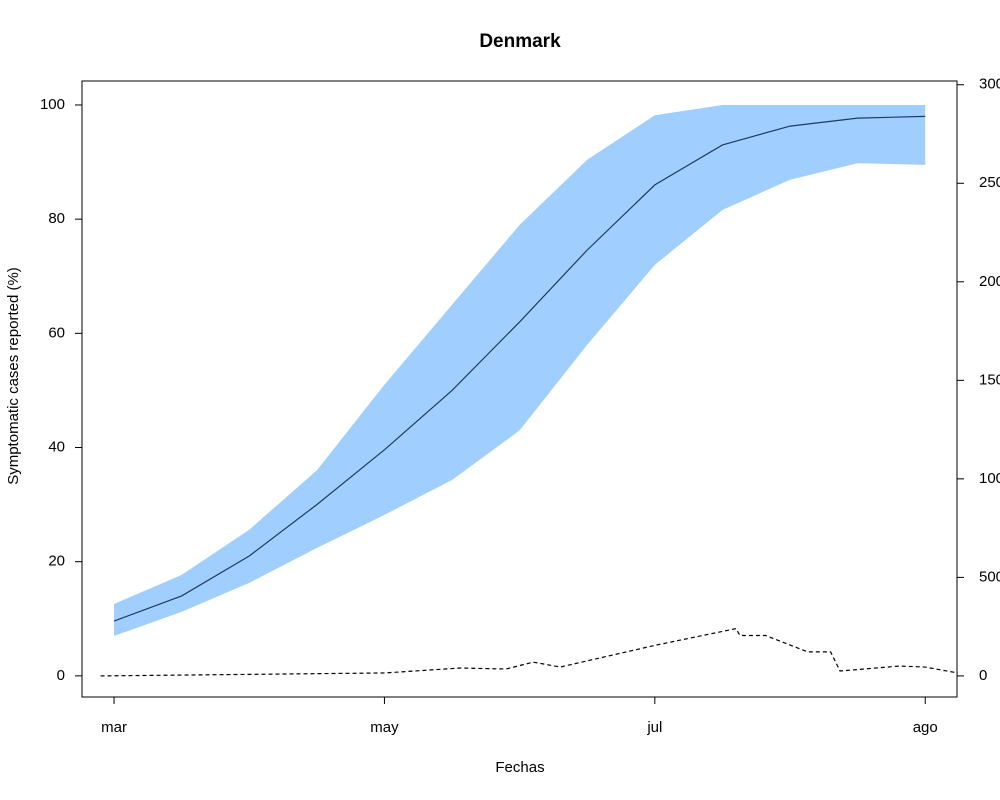 The height and width of the screenshot is (800, 1000). Describe the element at coordinates (61, 675) in the screenshot. I see `y-tick-label: 0` at that location.